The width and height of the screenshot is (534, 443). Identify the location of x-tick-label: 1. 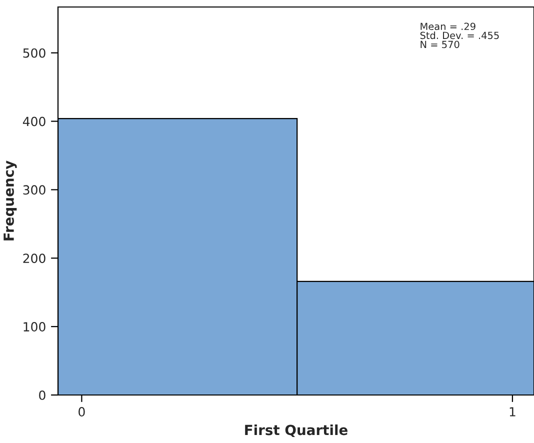
(513, 411).